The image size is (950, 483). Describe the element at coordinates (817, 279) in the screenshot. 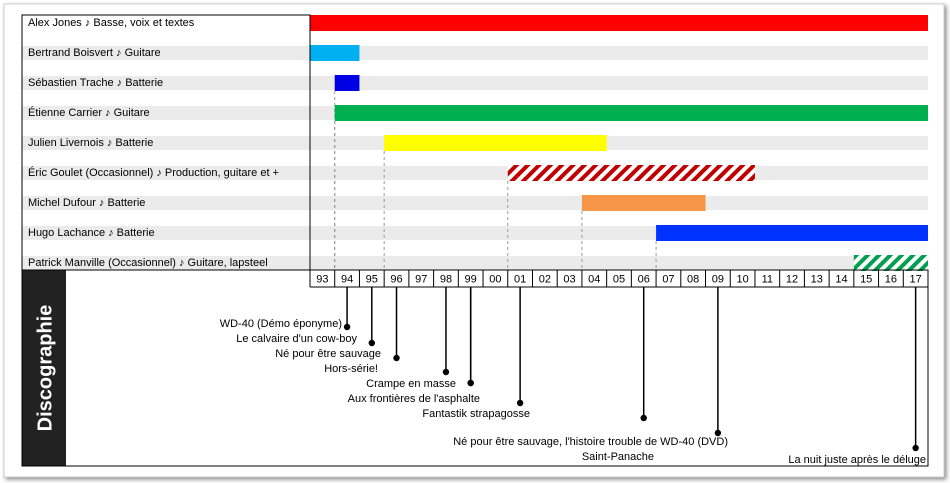

I see `x-tick-label: 13` at that location.